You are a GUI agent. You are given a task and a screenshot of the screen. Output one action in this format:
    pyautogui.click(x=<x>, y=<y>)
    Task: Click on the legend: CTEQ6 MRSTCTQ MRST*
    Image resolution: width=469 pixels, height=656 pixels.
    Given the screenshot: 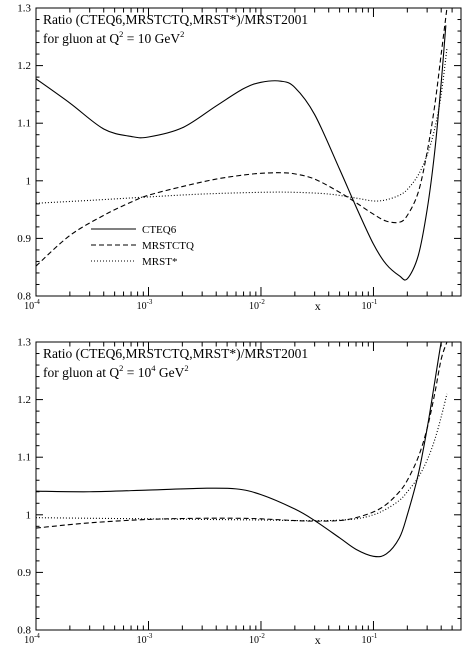 What is the action you would take?
    pyautogui.click(x=142, y=246)
    